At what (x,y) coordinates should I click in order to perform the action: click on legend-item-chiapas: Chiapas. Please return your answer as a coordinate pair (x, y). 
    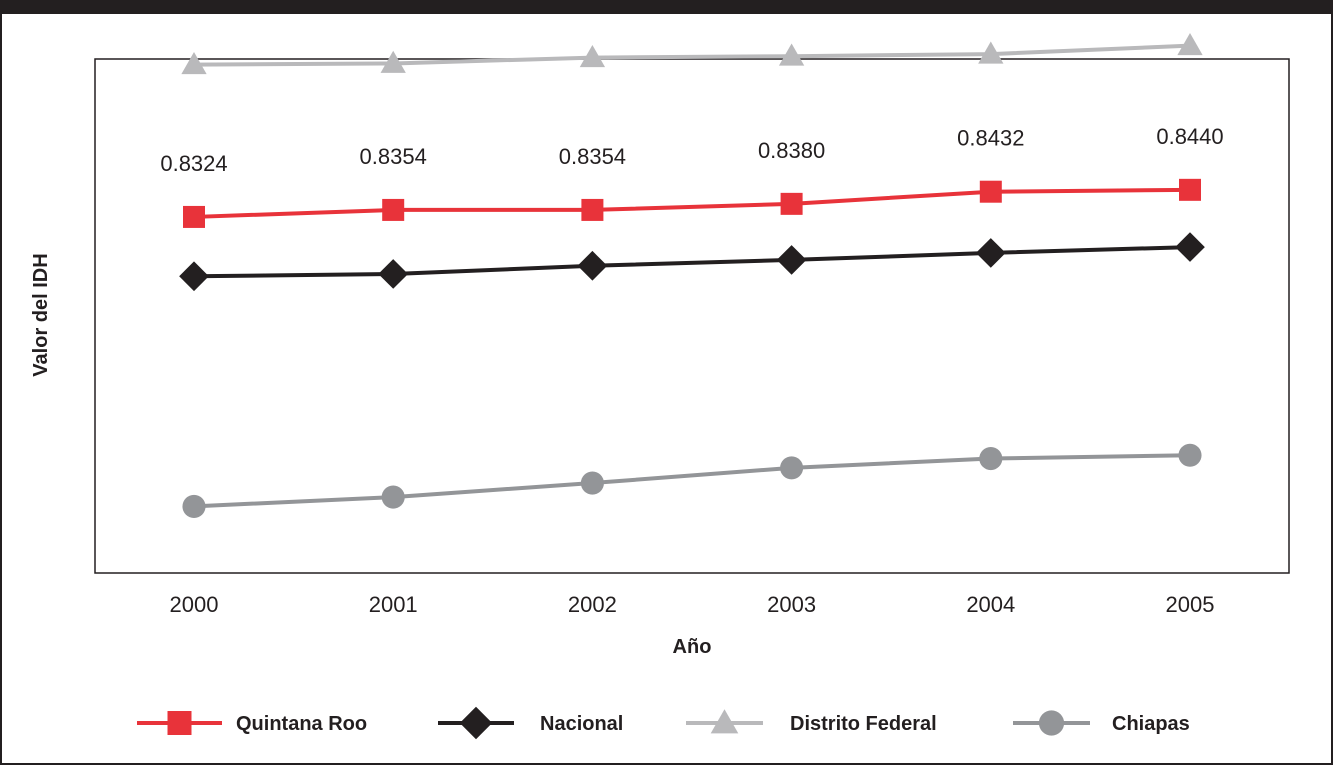
    Looking at the image, I should click on (1101, 723).